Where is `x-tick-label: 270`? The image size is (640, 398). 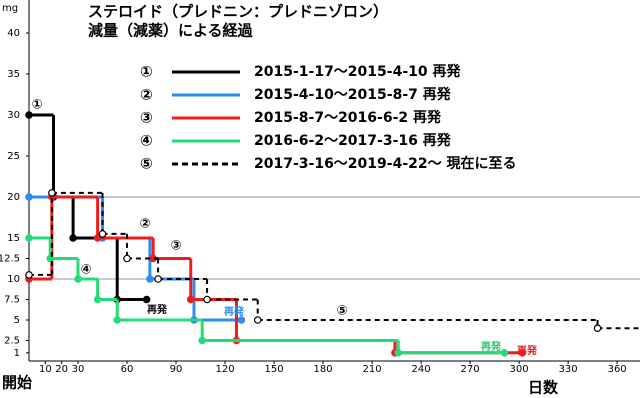 x-tick-label: 270 is located at coordinates (470, 369).